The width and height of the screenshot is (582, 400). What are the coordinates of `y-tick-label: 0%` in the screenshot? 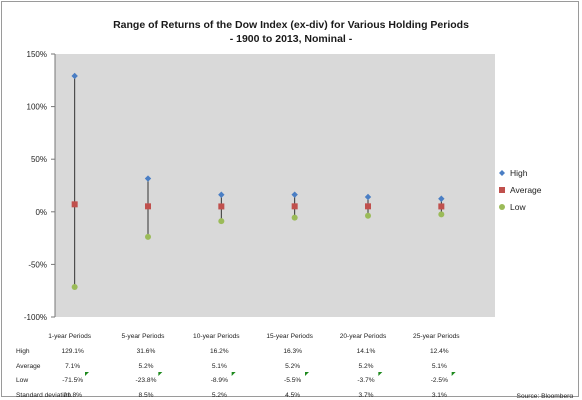 It's located at (41, 212).